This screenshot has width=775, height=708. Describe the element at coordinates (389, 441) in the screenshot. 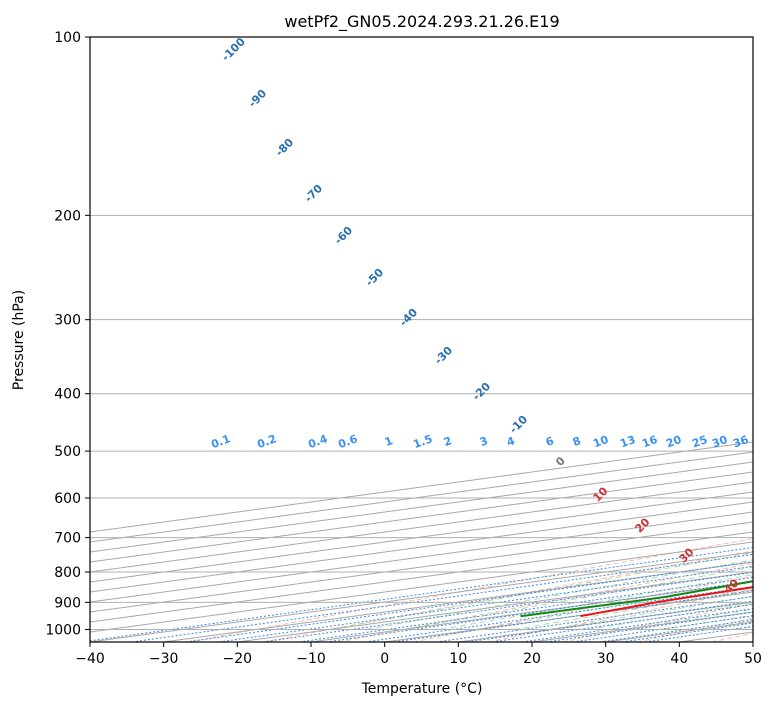

I see `mixing-ratio-label: 1` at that location.